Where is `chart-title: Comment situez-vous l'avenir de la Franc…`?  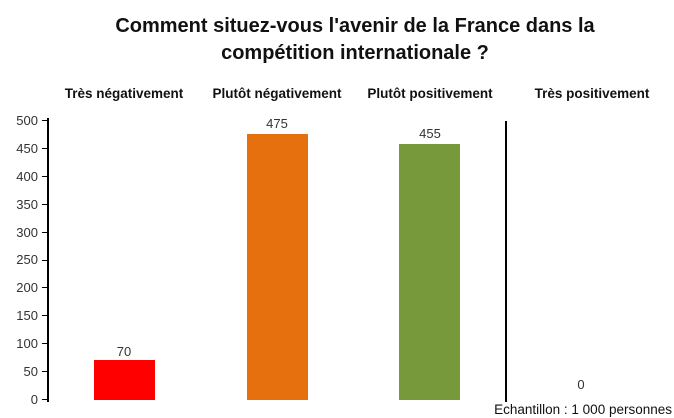
chart-title: Comment situez-vous l'avenir de la Franc… is located at coordinates (355, 40).